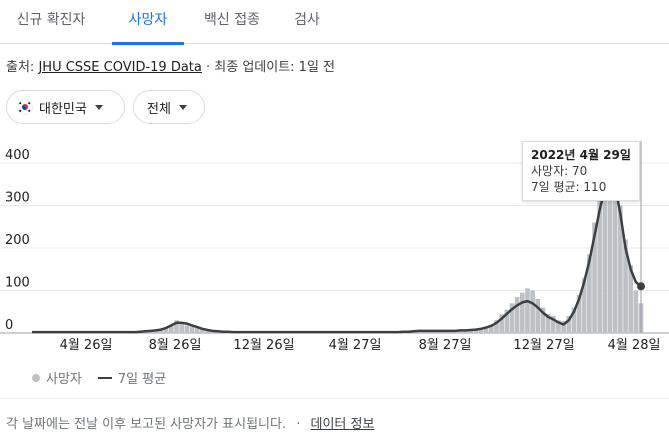 The height and width of the screenshot is (436, 669). Describe the element at coordinates (342, 424) in the screenshot. I see `data-info-link: 데이터 정보` at that location.